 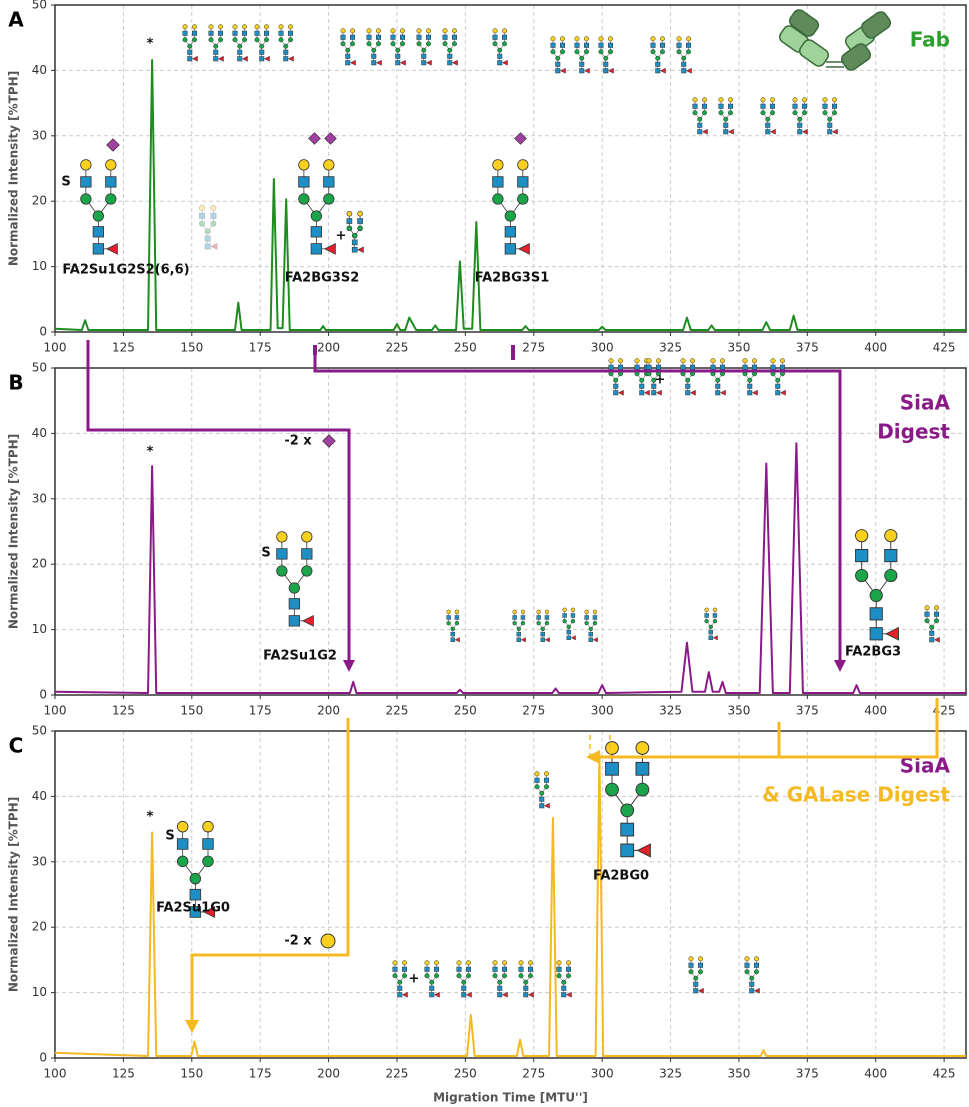 What do you see at coordinates (873, 652) in the screenshot?
I see `annotation: FA2BG3` at bounding box center [873, 652].